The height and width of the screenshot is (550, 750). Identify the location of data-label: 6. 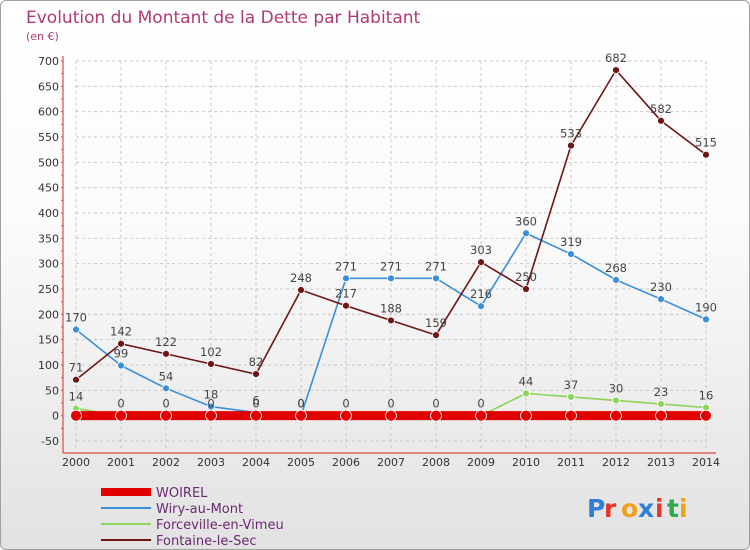
(255, 401).